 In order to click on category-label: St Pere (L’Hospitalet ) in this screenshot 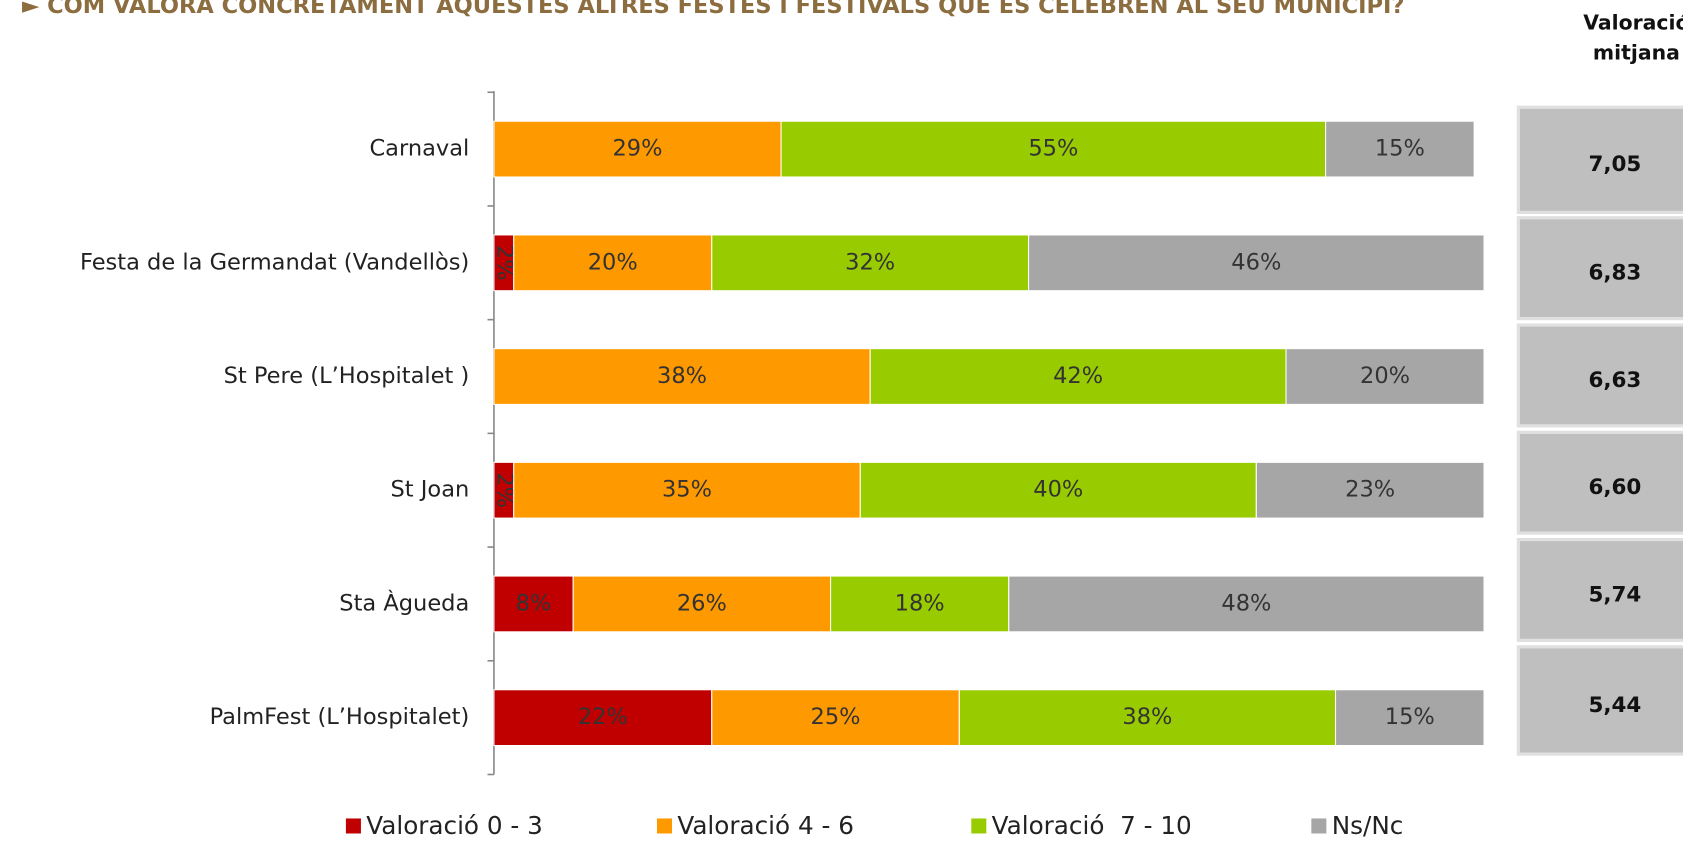, I will do `click(347, 376)`.